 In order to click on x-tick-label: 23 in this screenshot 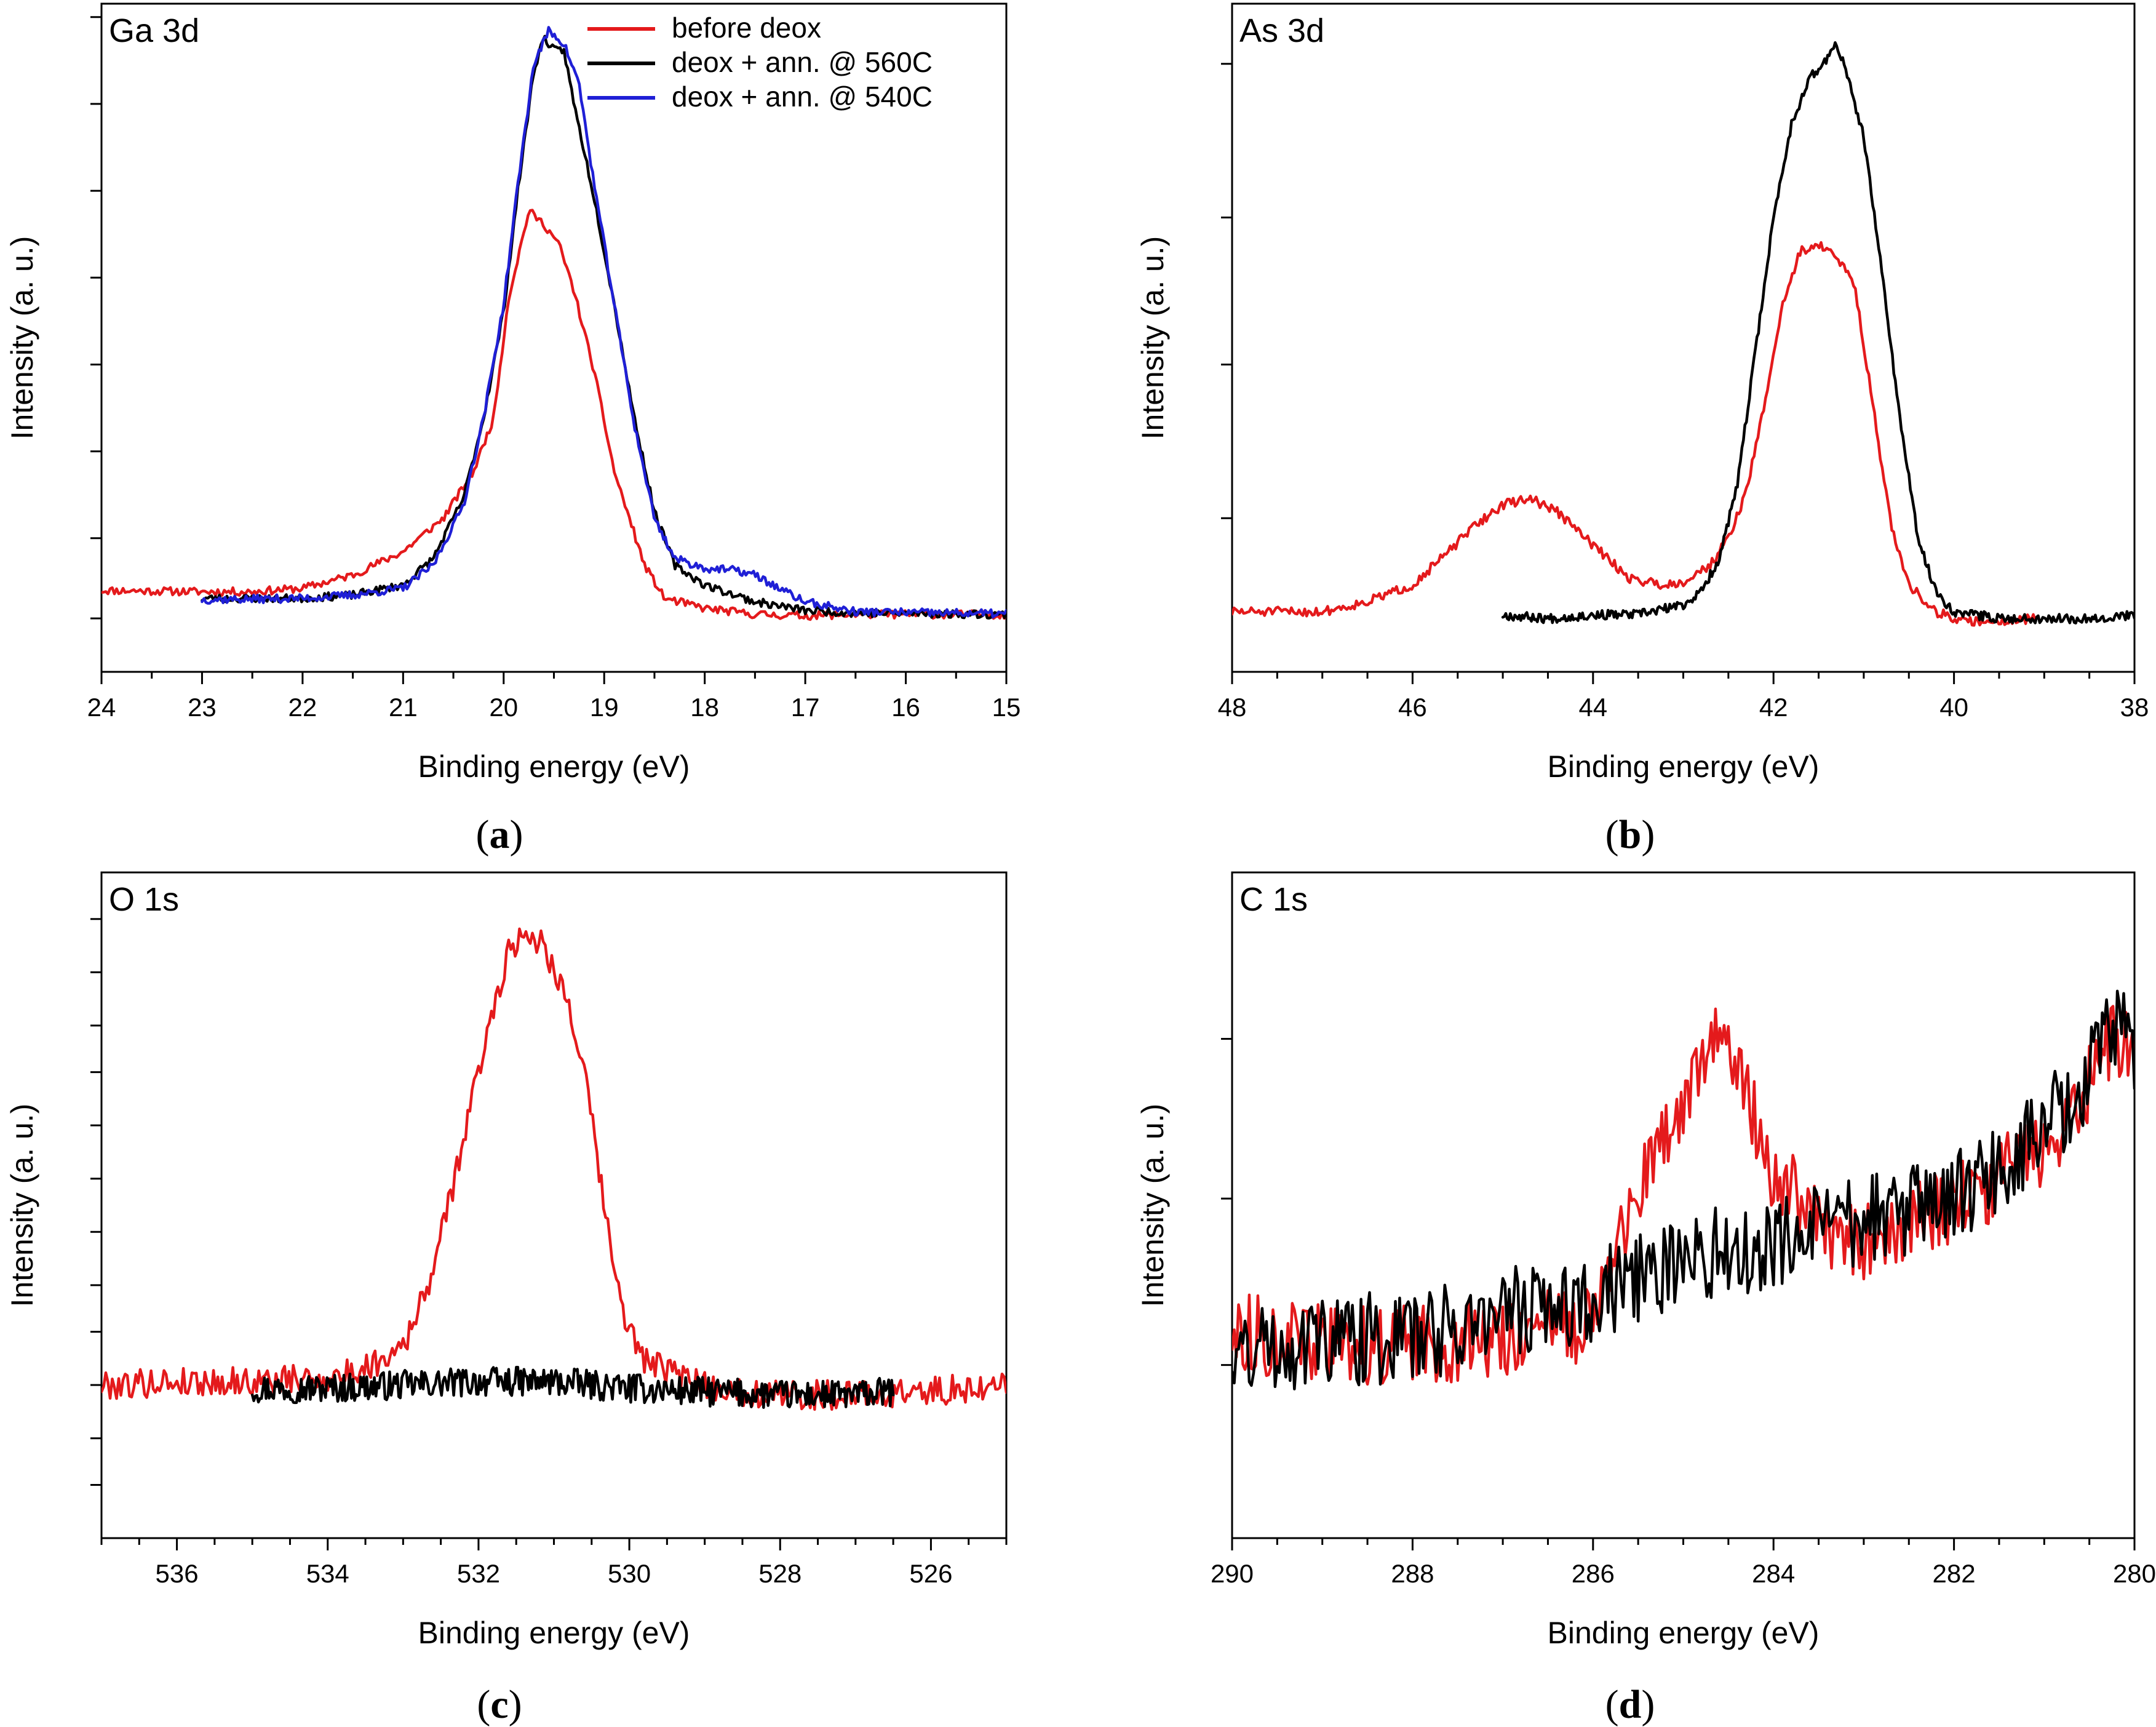, I will do `click(202, 707)`.